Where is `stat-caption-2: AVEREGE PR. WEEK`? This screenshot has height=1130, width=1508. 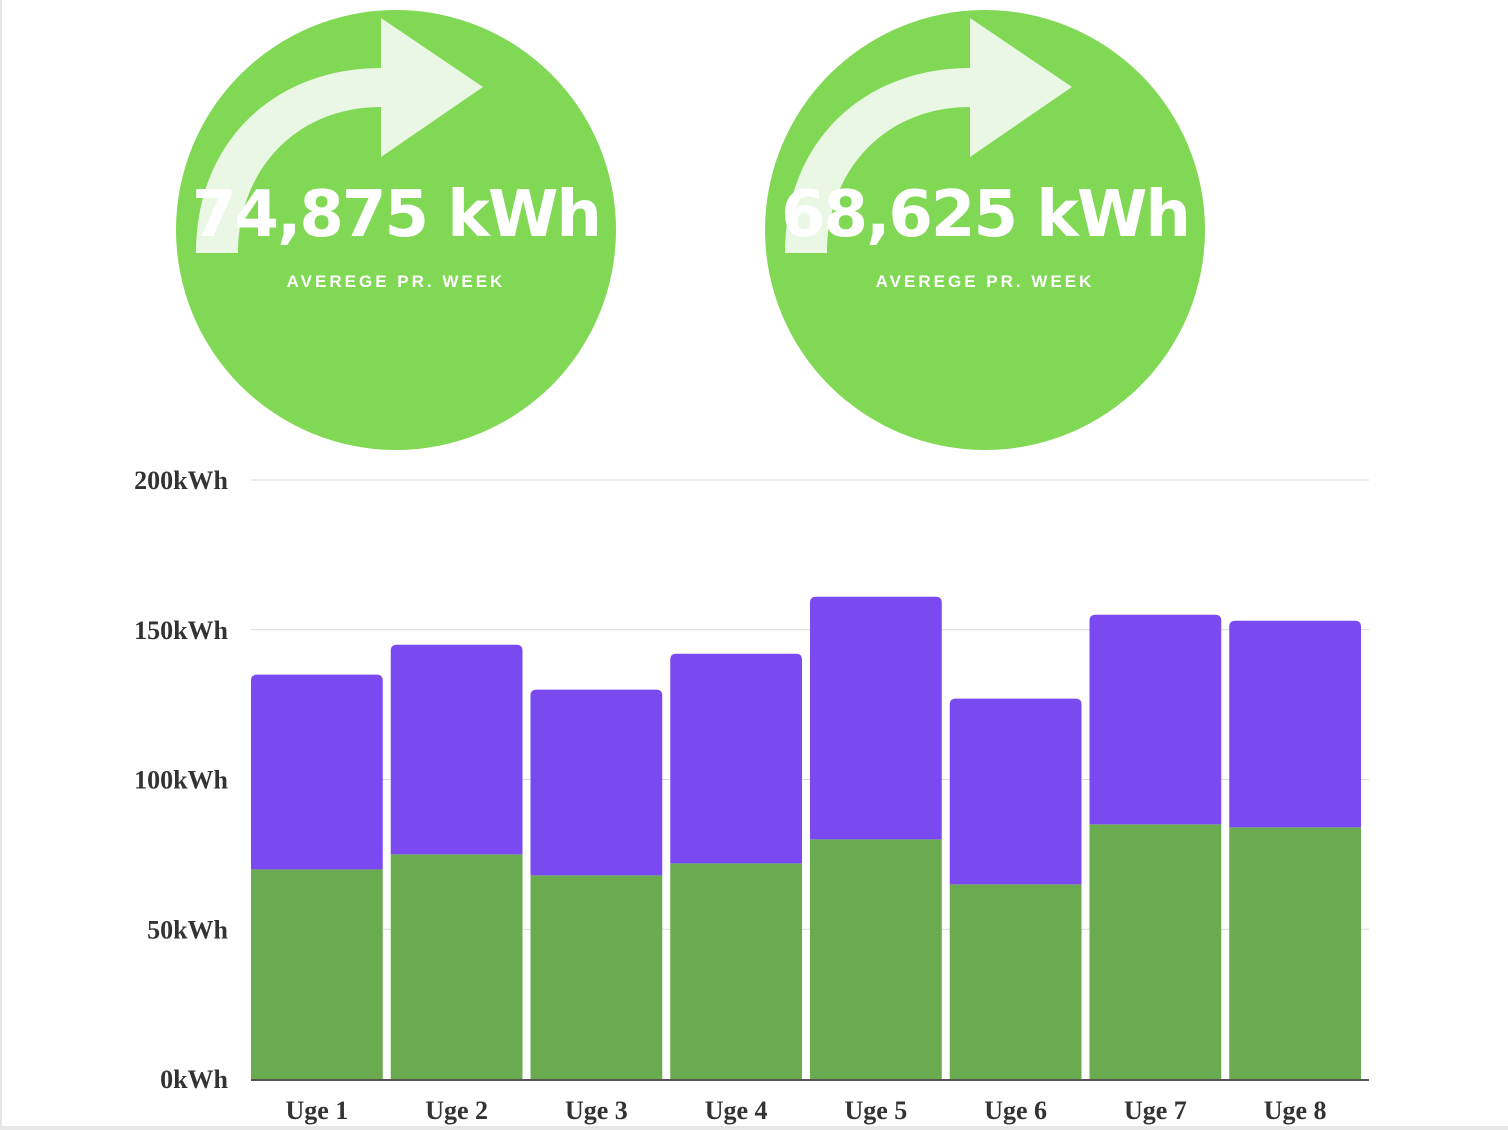
stat-caption-2: AVEREGE PR. WEEK is located at coordinates (985, 281).